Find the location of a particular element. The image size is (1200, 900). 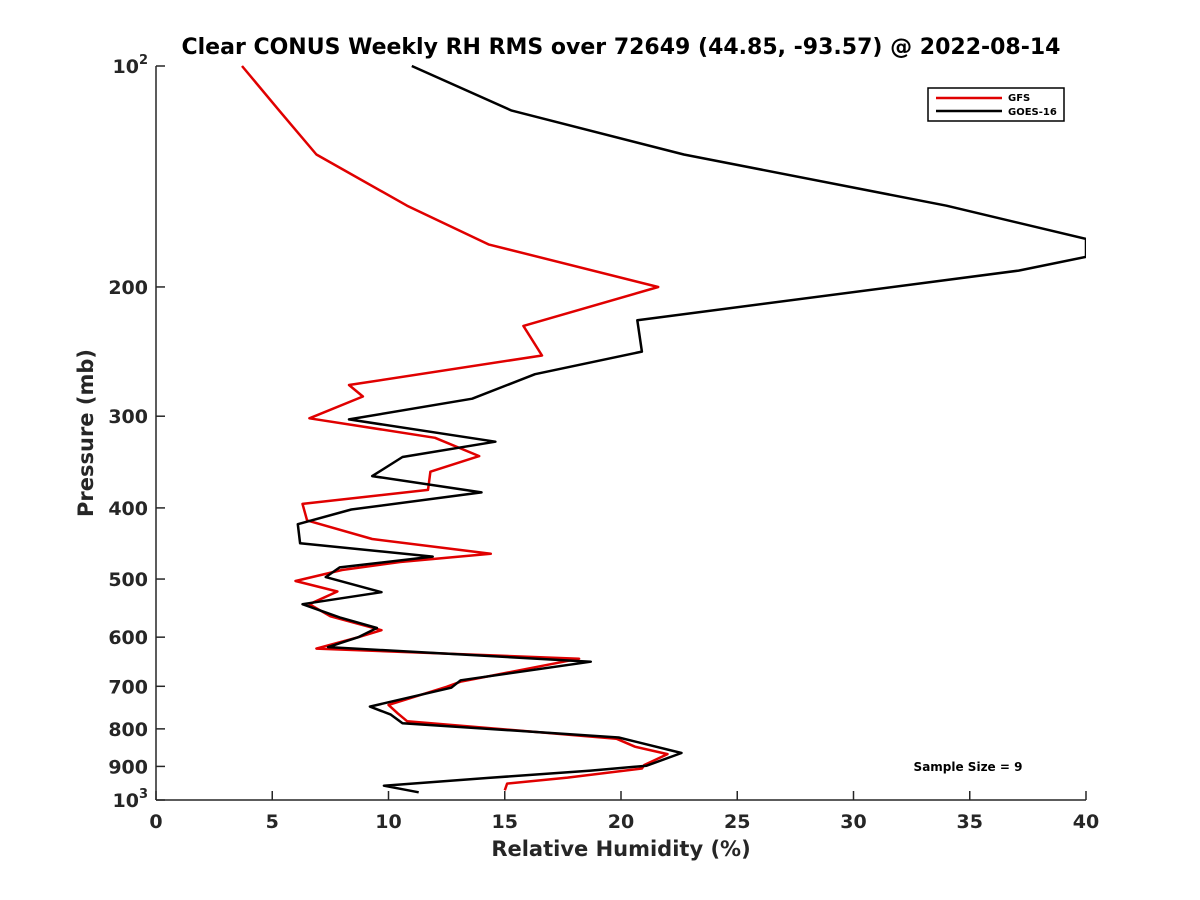

x-tick-label: 0 is located at coordinates (155, 822).